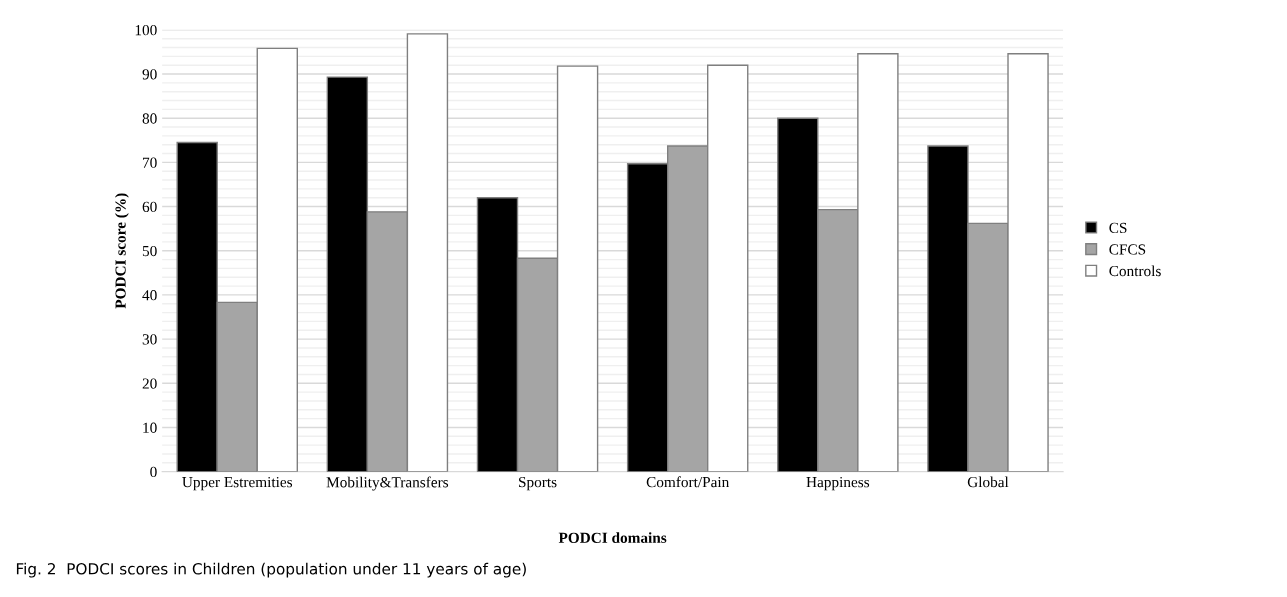 This screenshot has height=597, width=1287. What do you see at coordinates (612, 537) in the screenshot?
I see `x-axis-title: PODCI domains` at bounding box center [612, 537].